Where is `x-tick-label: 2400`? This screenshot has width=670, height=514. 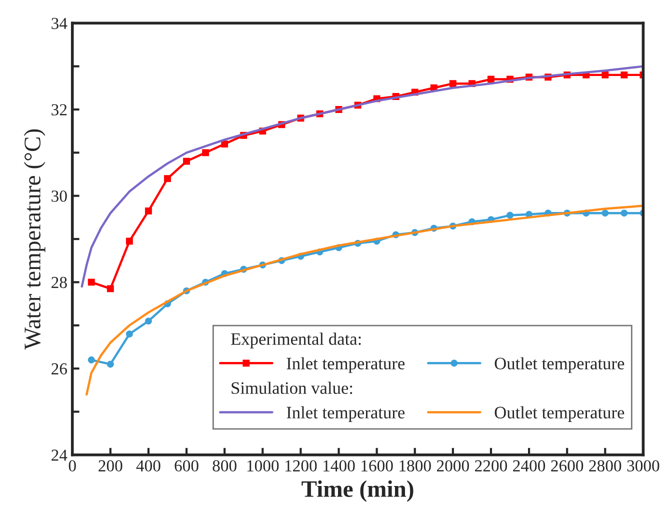
x-tick-label: 2400 is located at coordinates (529, 466).